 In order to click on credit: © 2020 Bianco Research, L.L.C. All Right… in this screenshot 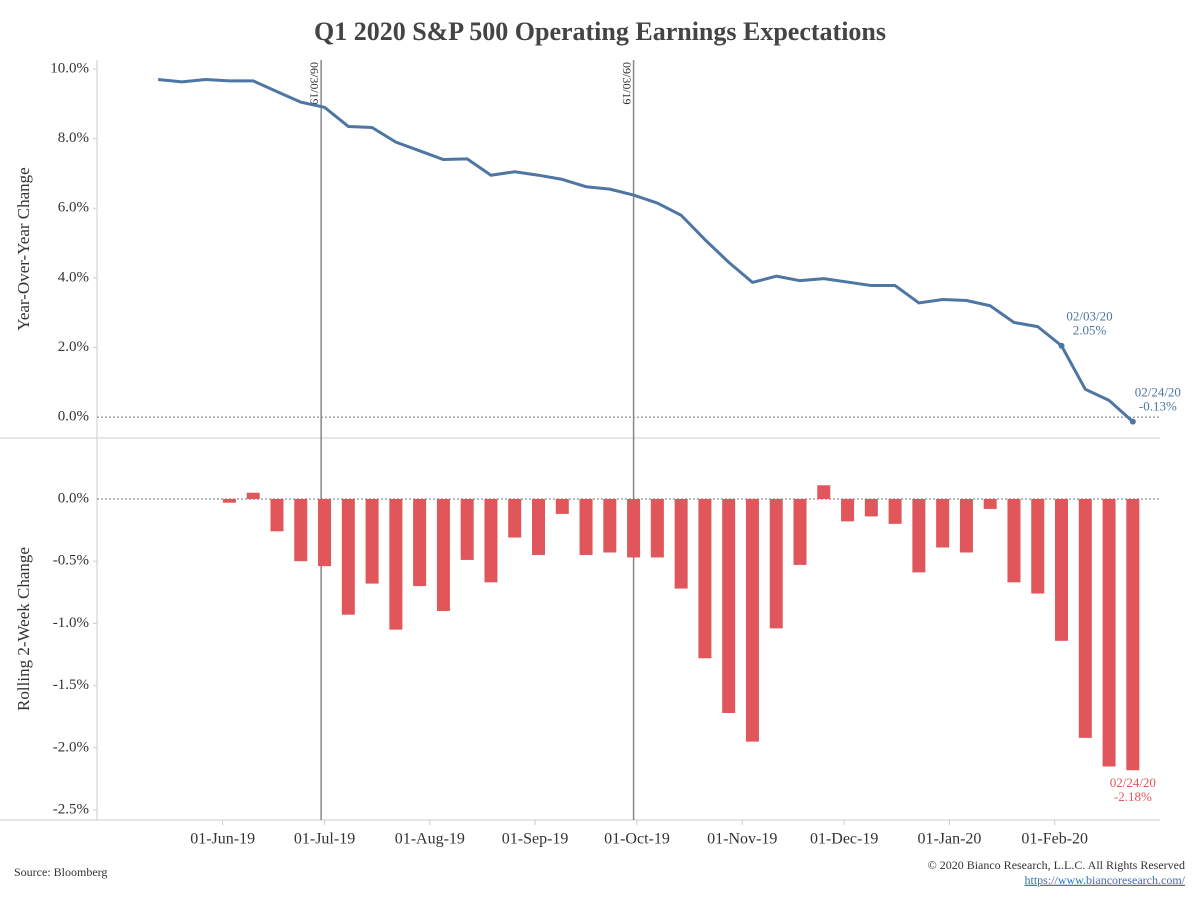, I will do `click(1056, 865)`.